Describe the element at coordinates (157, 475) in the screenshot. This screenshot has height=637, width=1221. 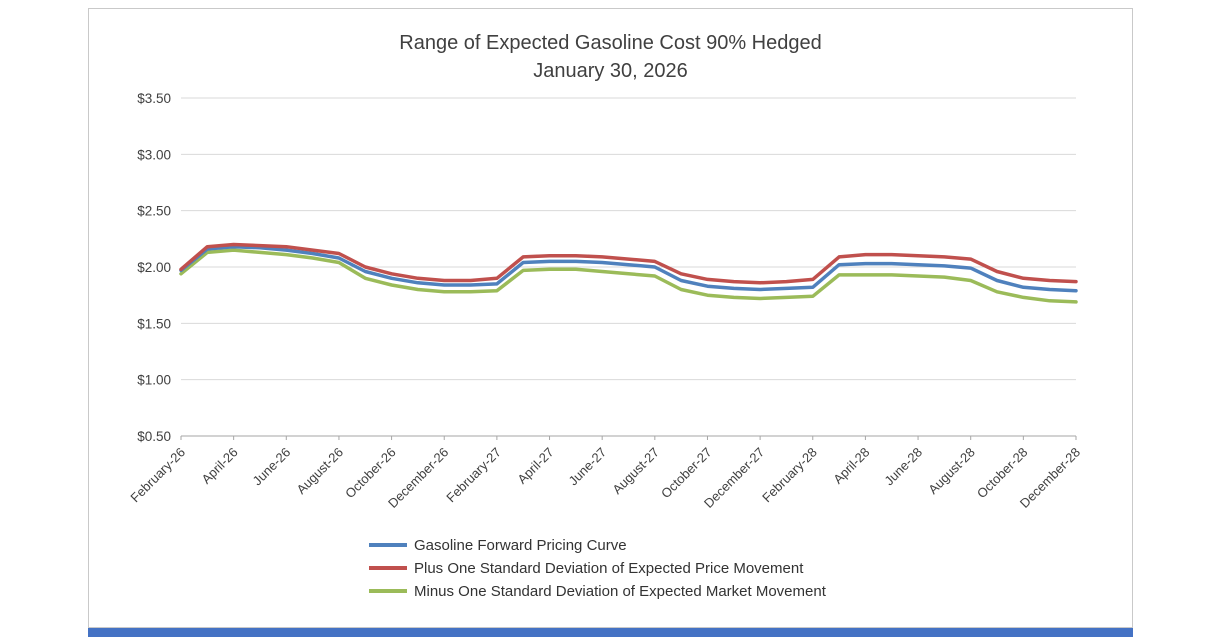
I see `x-axis-tick-label: February-26` at that location.